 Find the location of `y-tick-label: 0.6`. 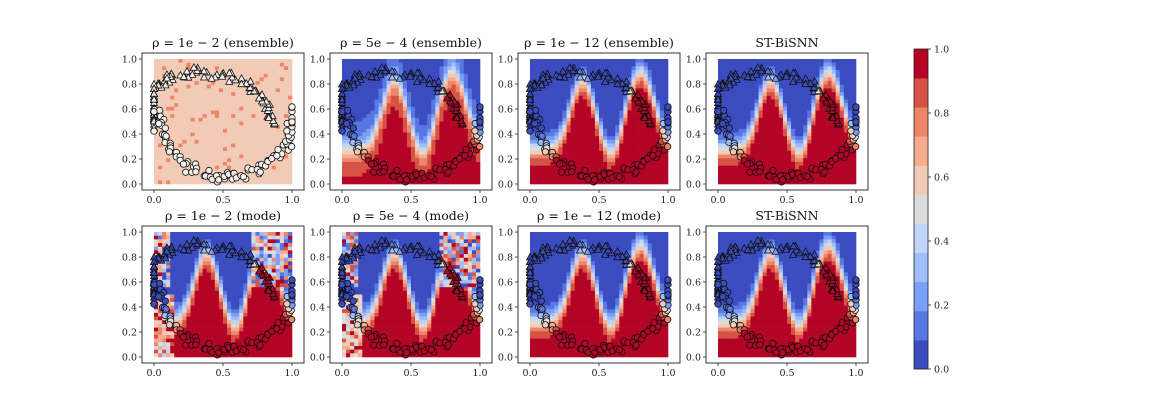

y-tick-label: 0.6 is located at coordinates (129, 109).